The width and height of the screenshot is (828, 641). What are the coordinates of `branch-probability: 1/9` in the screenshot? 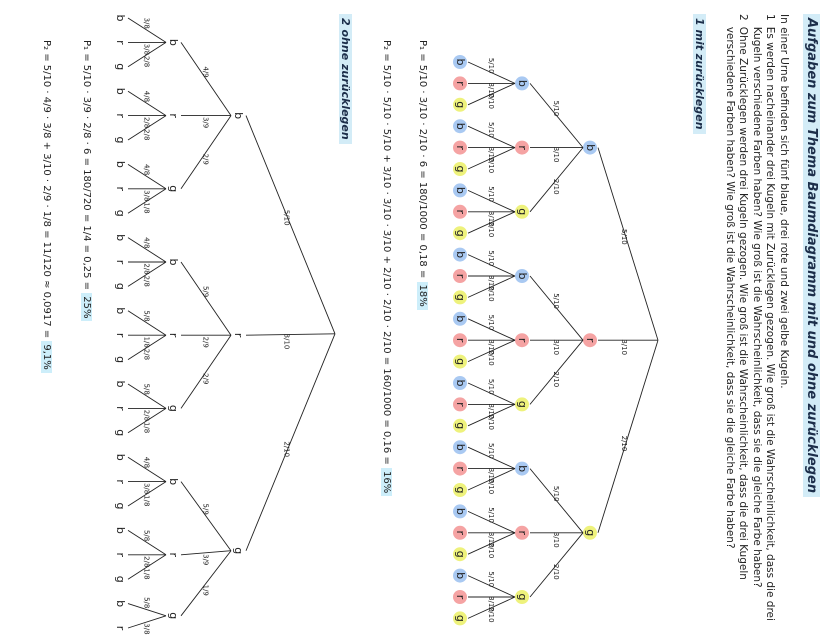 It's located at (206, 590).